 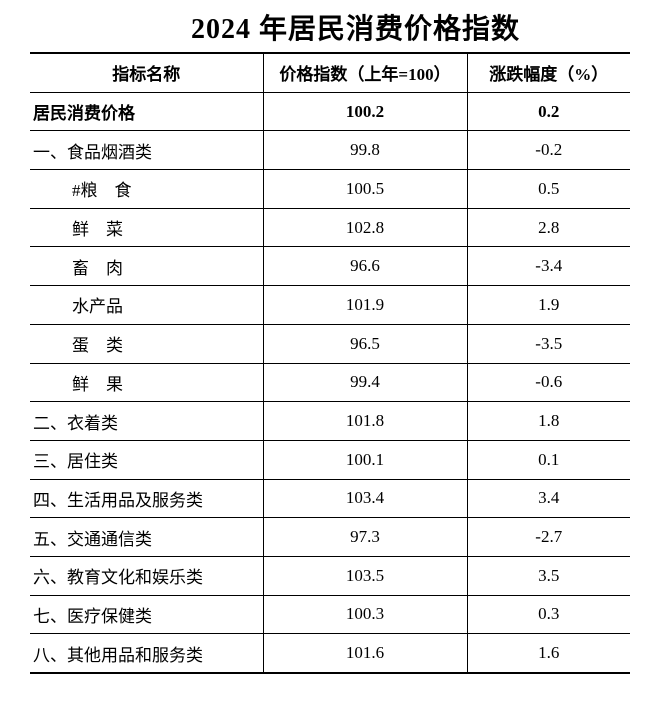 I want to click on header-indicator-name: 指标名称, so click(x=146, y=73).